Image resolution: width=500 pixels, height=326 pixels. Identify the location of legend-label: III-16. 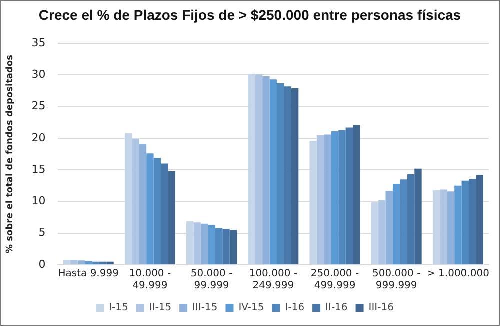
(381, 308).